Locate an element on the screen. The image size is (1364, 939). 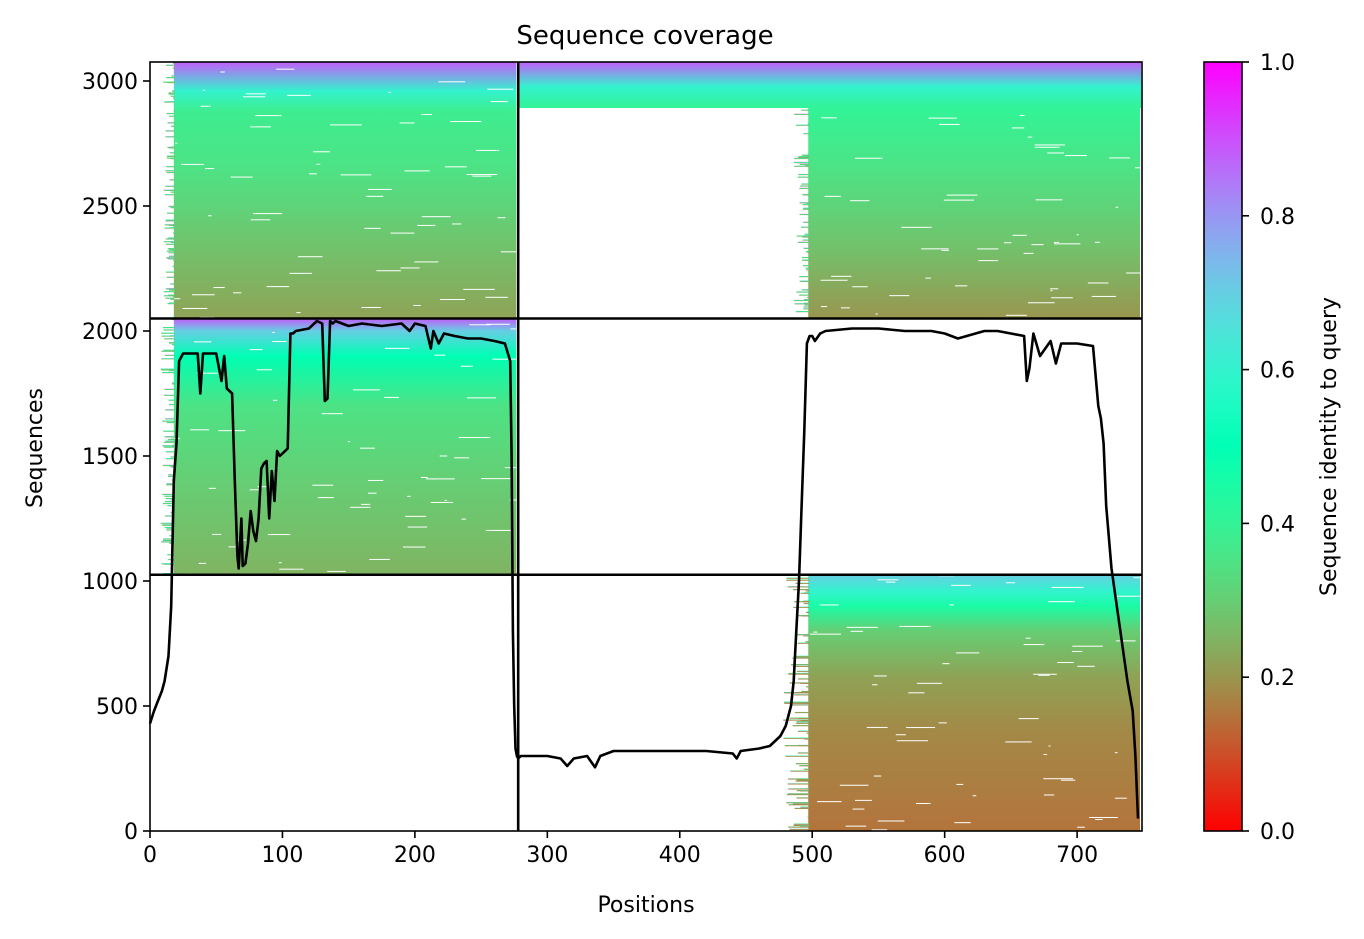
x-tick-label: 700 is located at coordinates (1077, 855).